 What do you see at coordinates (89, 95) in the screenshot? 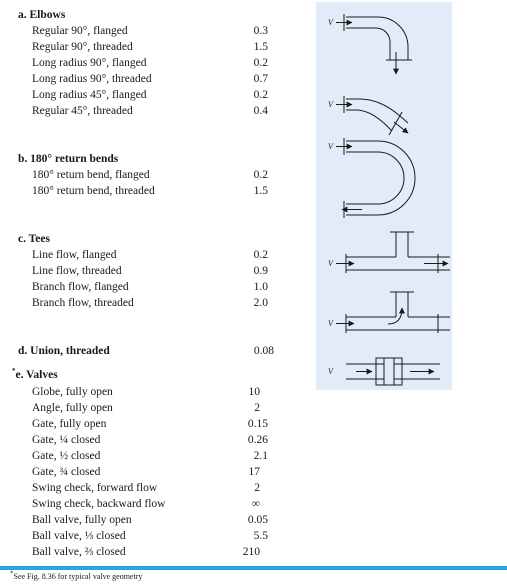
I see `elbow-item-5: Long radius 45°, flanged` at bounding box center [89, 95].